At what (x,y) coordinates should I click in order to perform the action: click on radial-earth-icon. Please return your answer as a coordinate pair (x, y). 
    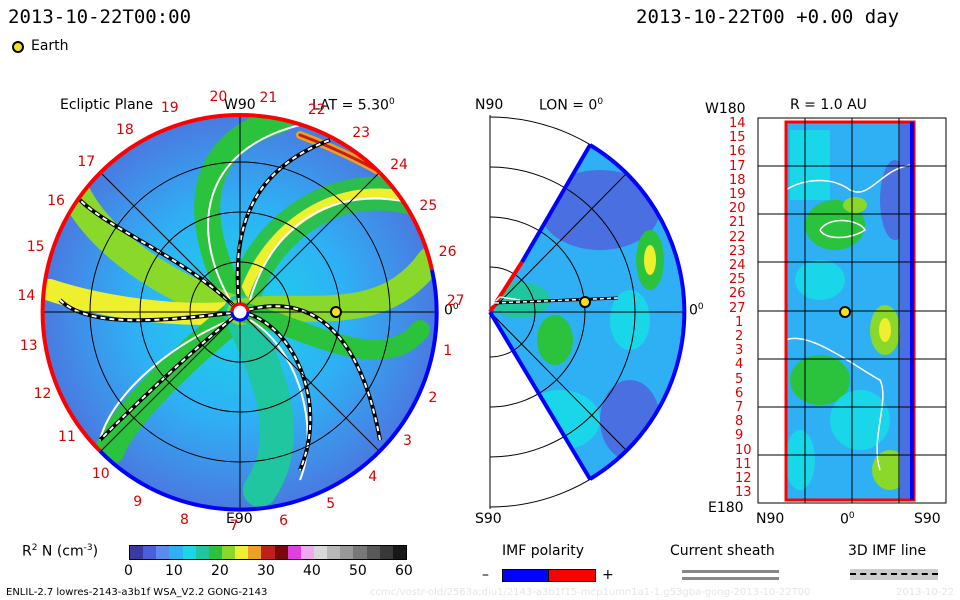
    Looking at the image, I should click on (845, 312).